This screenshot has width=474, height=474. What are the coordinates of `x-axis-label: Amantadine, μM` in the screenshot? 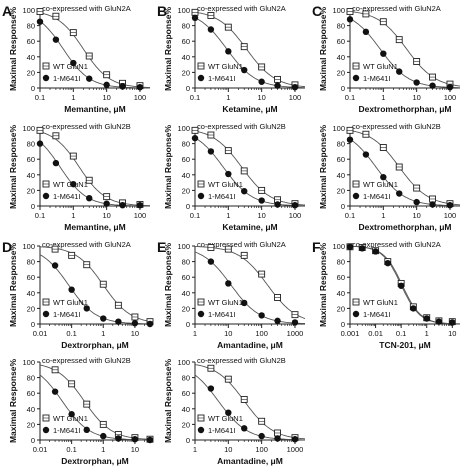 It's located at (250, 345).